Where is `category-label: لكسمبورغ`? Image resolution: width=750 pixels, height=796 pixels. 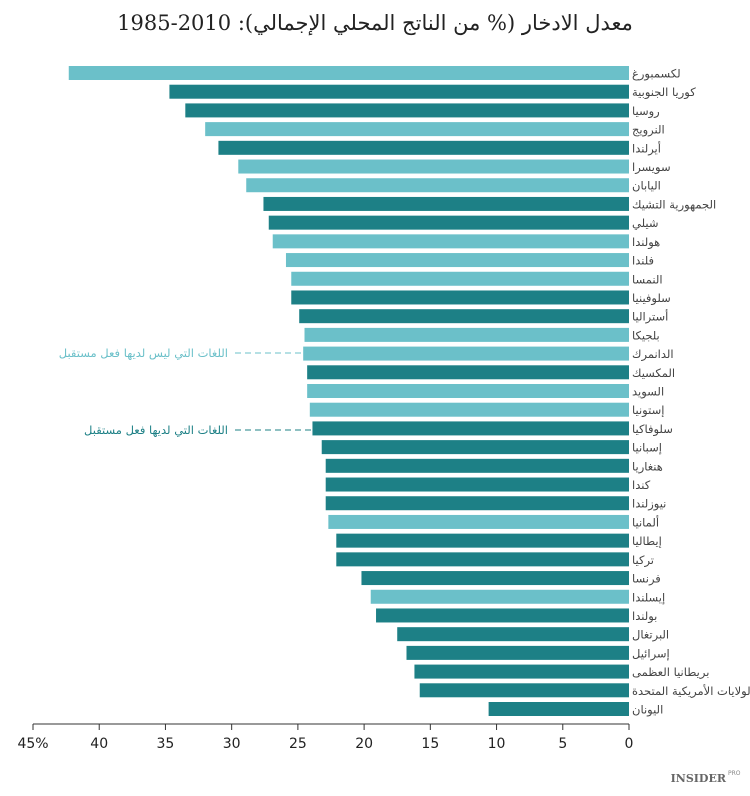
category-label: لكسمبورغ is located at coordinates (656, 74).